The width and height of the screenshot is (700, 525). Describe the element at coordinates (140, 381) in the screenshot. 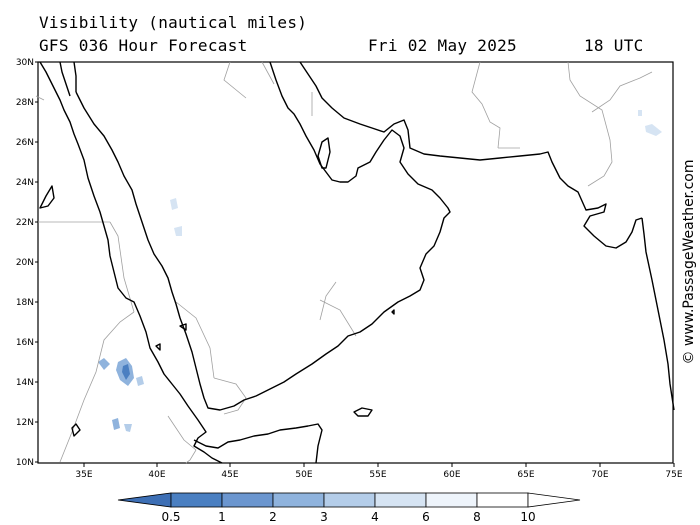

I see `vis-patch-small` at that location.